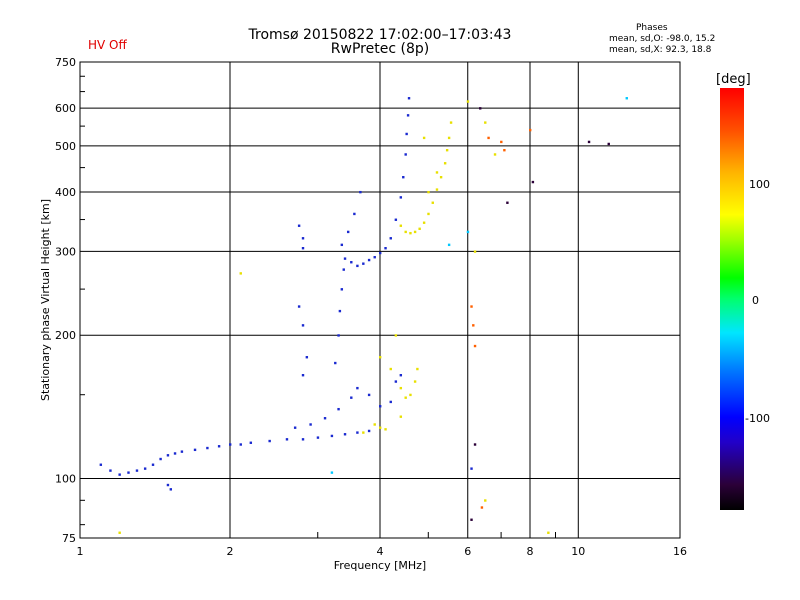  I want to click on y-tick-label: 500, so click(65, 146).